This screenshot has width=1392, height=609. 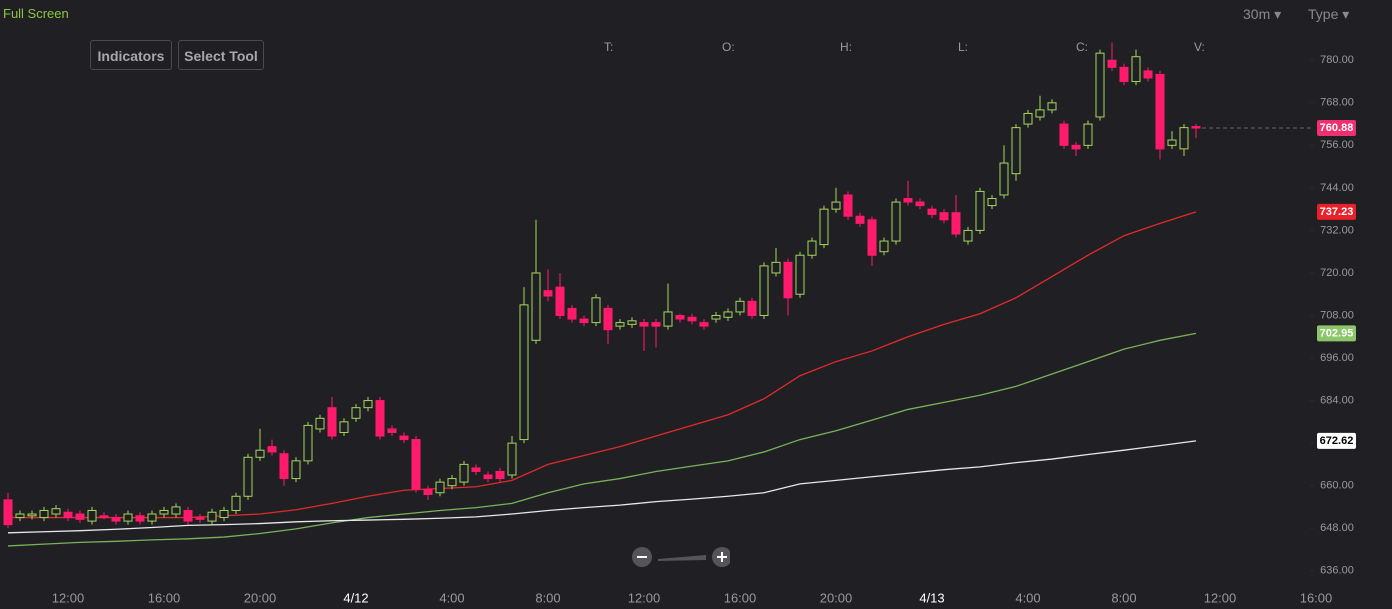 I want to click on ma-value-label: 672.62, so click(x=1337, y=441).